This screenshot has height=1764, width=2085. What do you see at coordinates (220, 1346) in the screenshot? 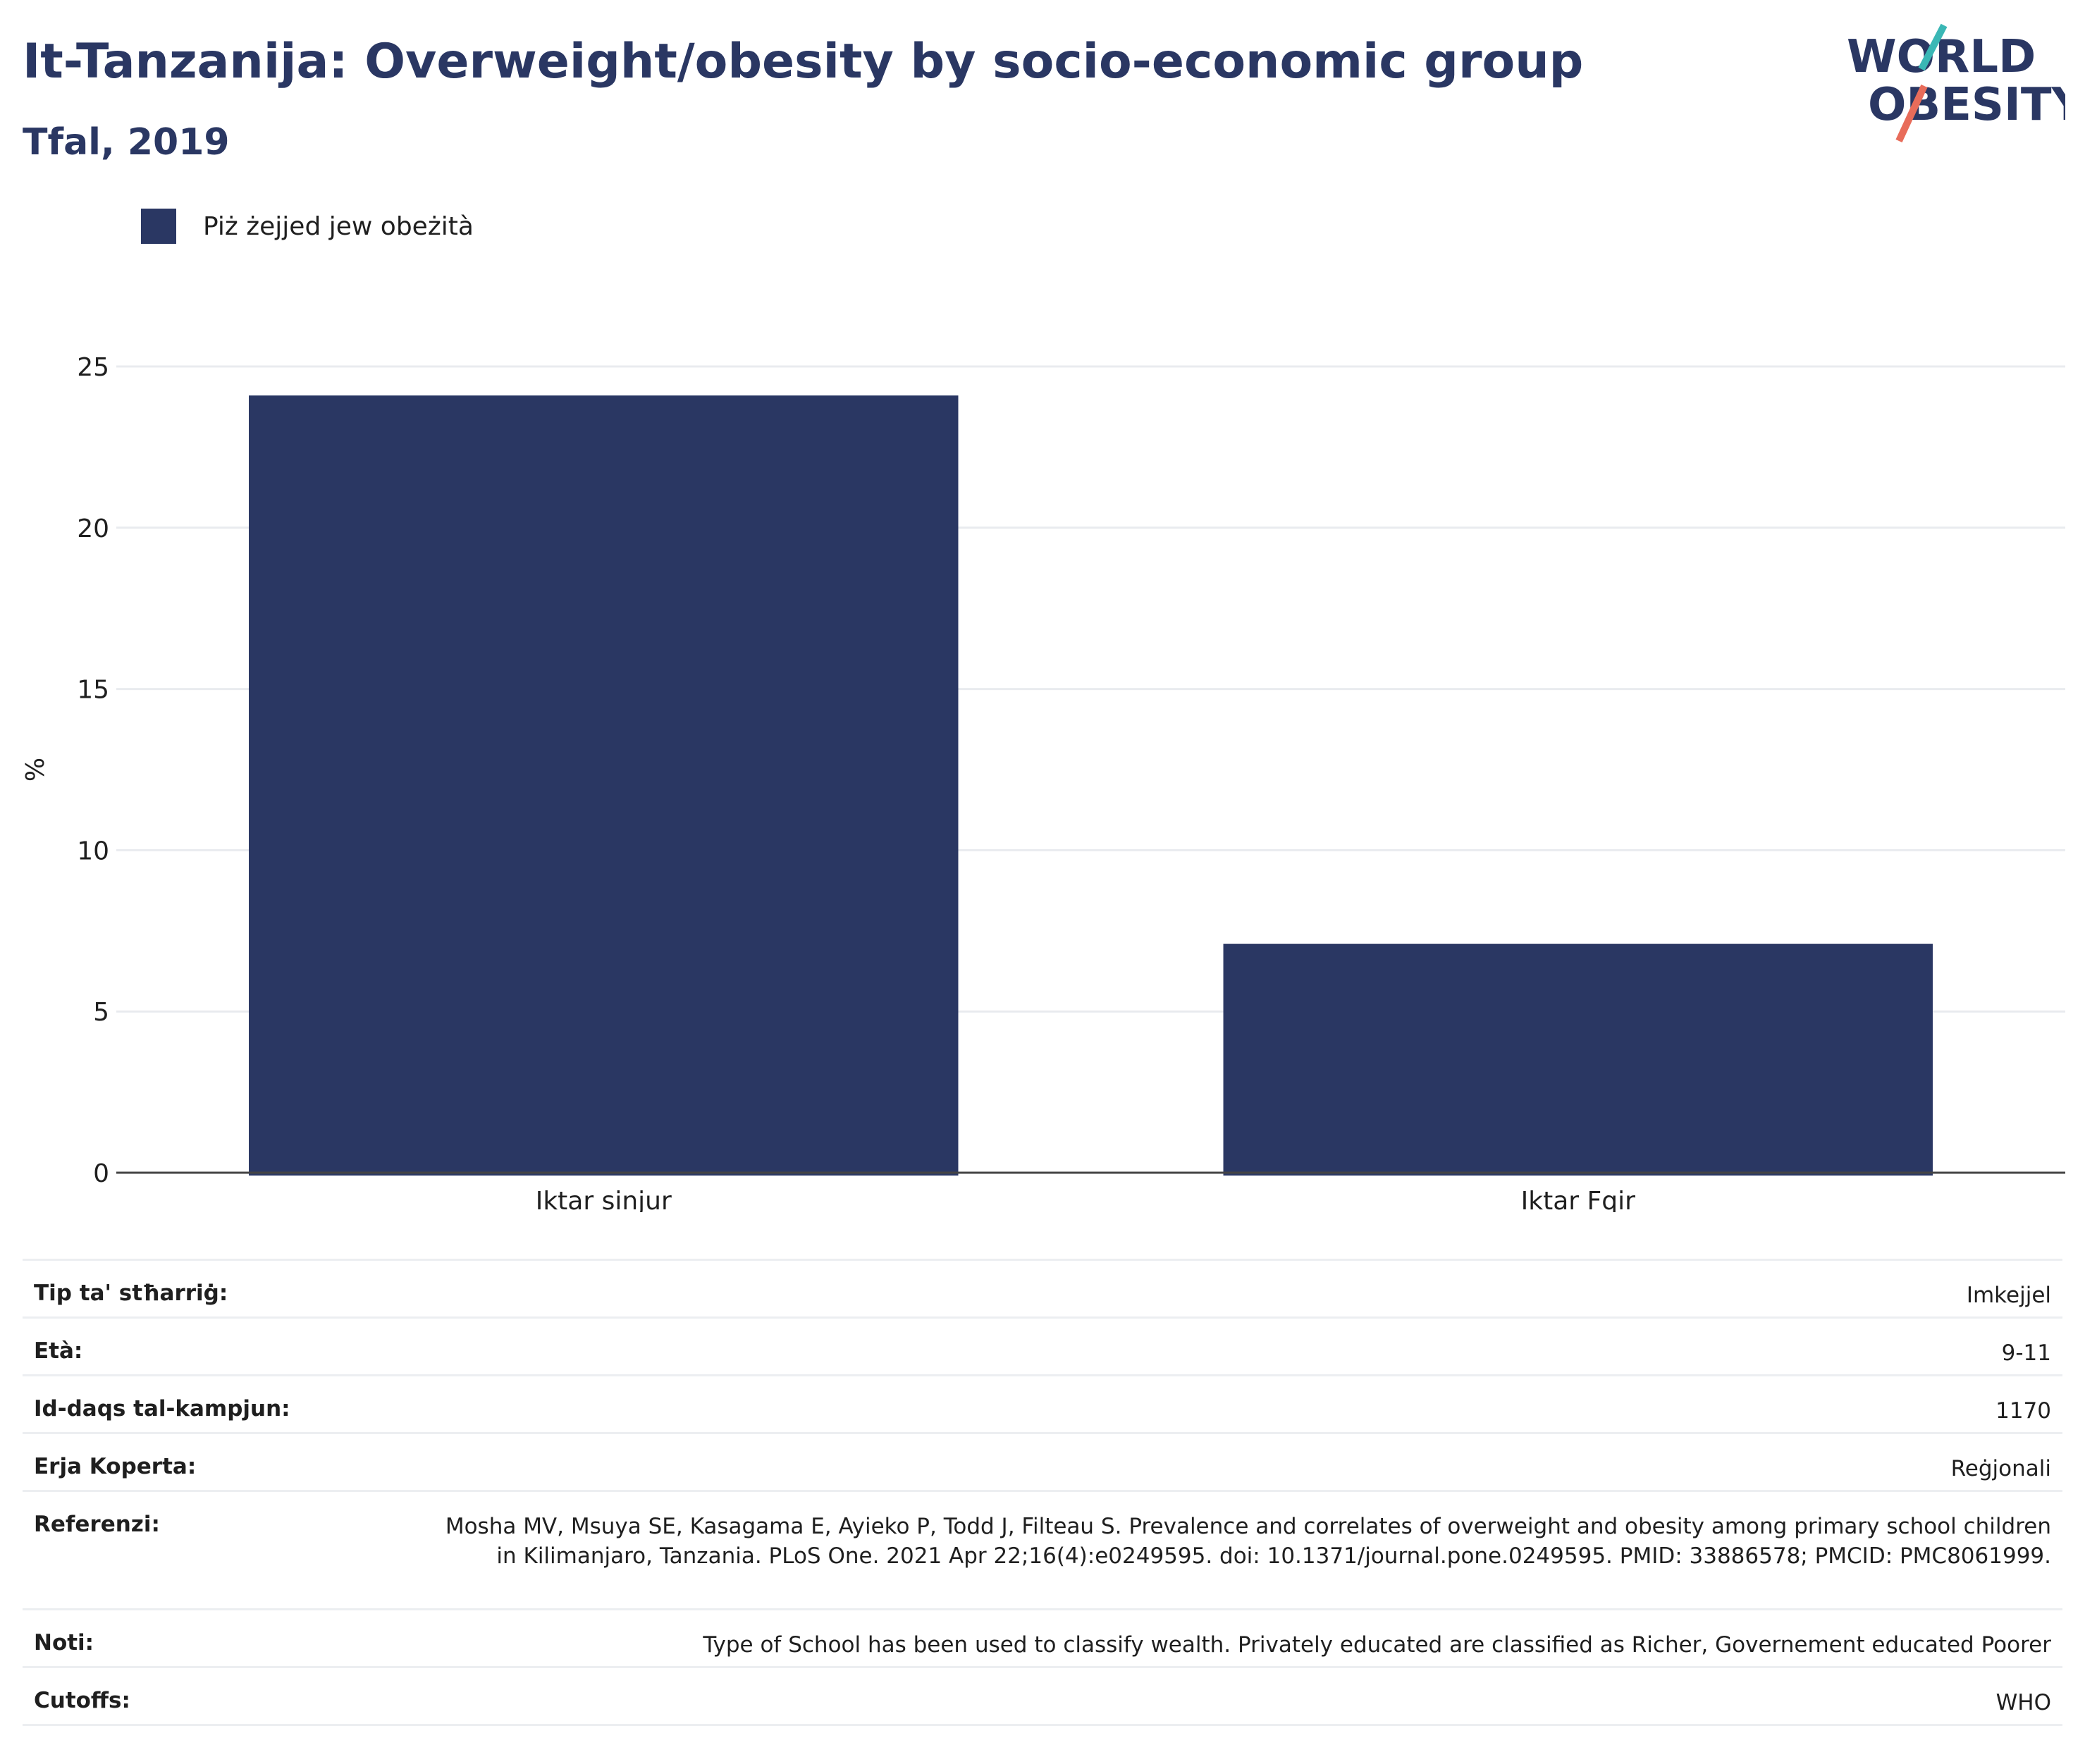
I see `info-label: Età:` at bounding box center [220, 1346].